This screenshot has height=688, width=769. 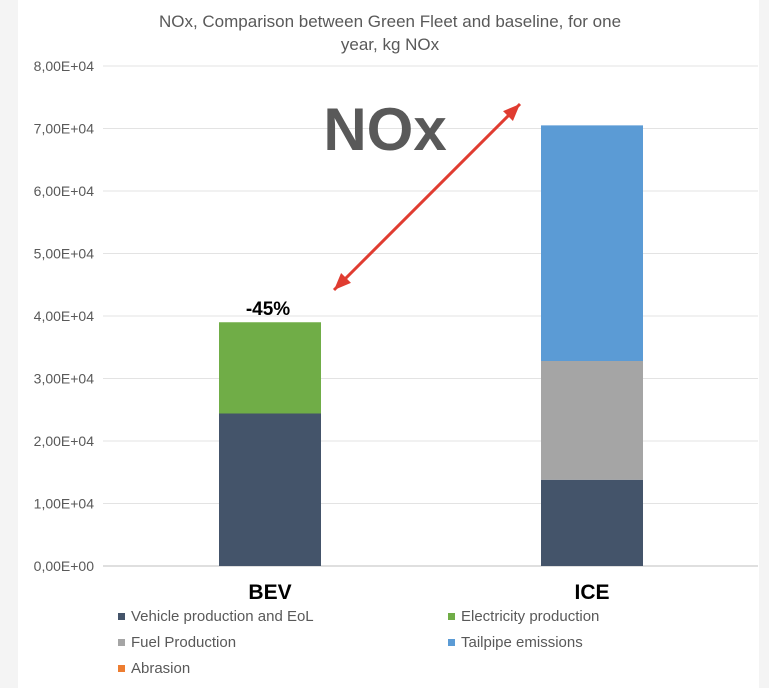 What do you see at coordinates (64, 254) in the screenshot?
I see `y-tick-label: 5,00E+04` at bounding box center [64, 254].